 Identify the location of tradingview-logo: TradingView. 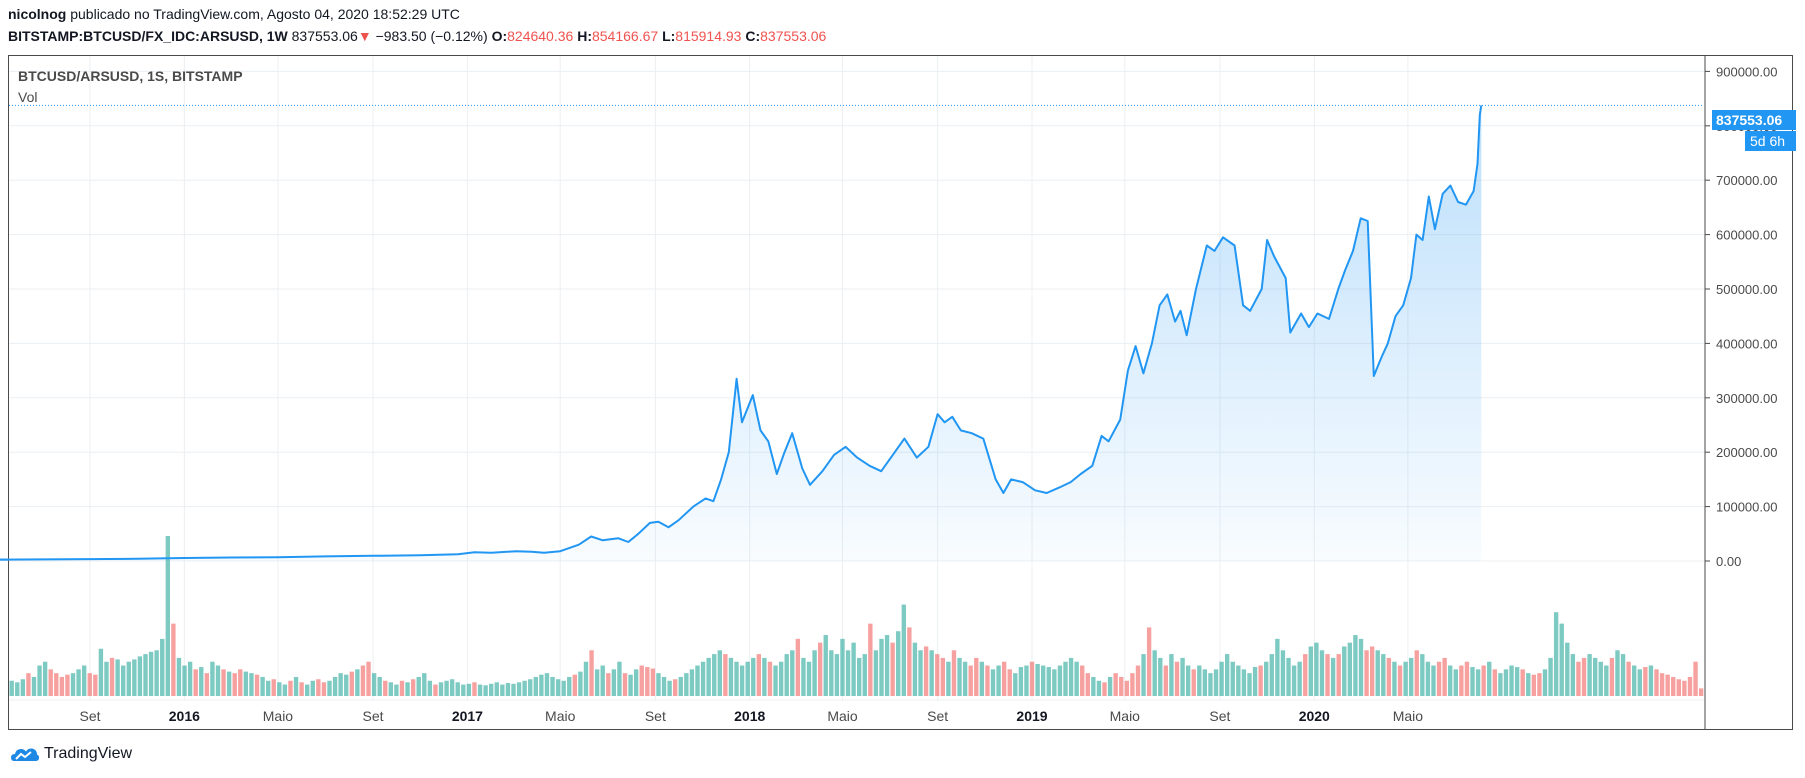
(71, 754).